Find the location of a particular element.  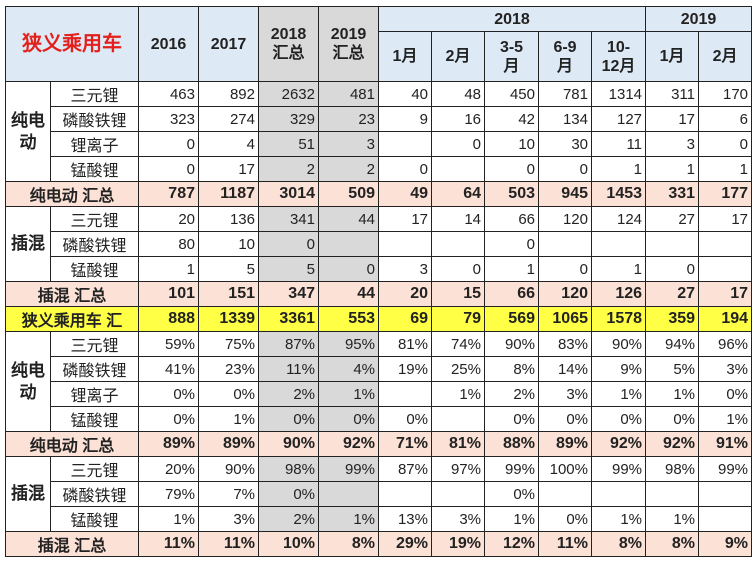

value-cell: 331 is located at coordinates (672, 194).